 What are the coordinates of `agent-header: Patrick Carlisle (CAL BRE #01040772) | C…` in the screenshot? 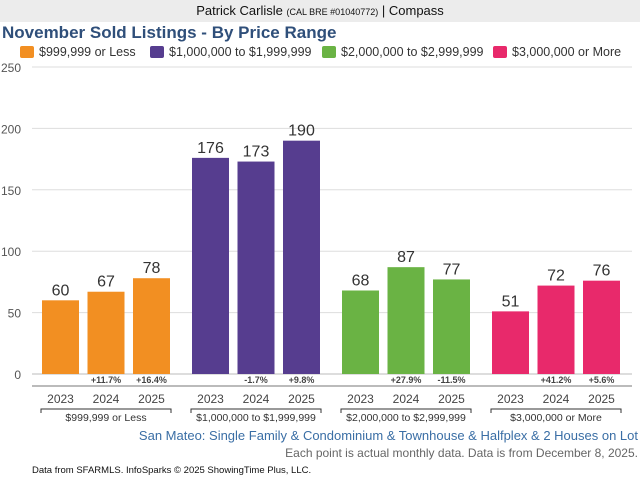 It's located at (320, 11).